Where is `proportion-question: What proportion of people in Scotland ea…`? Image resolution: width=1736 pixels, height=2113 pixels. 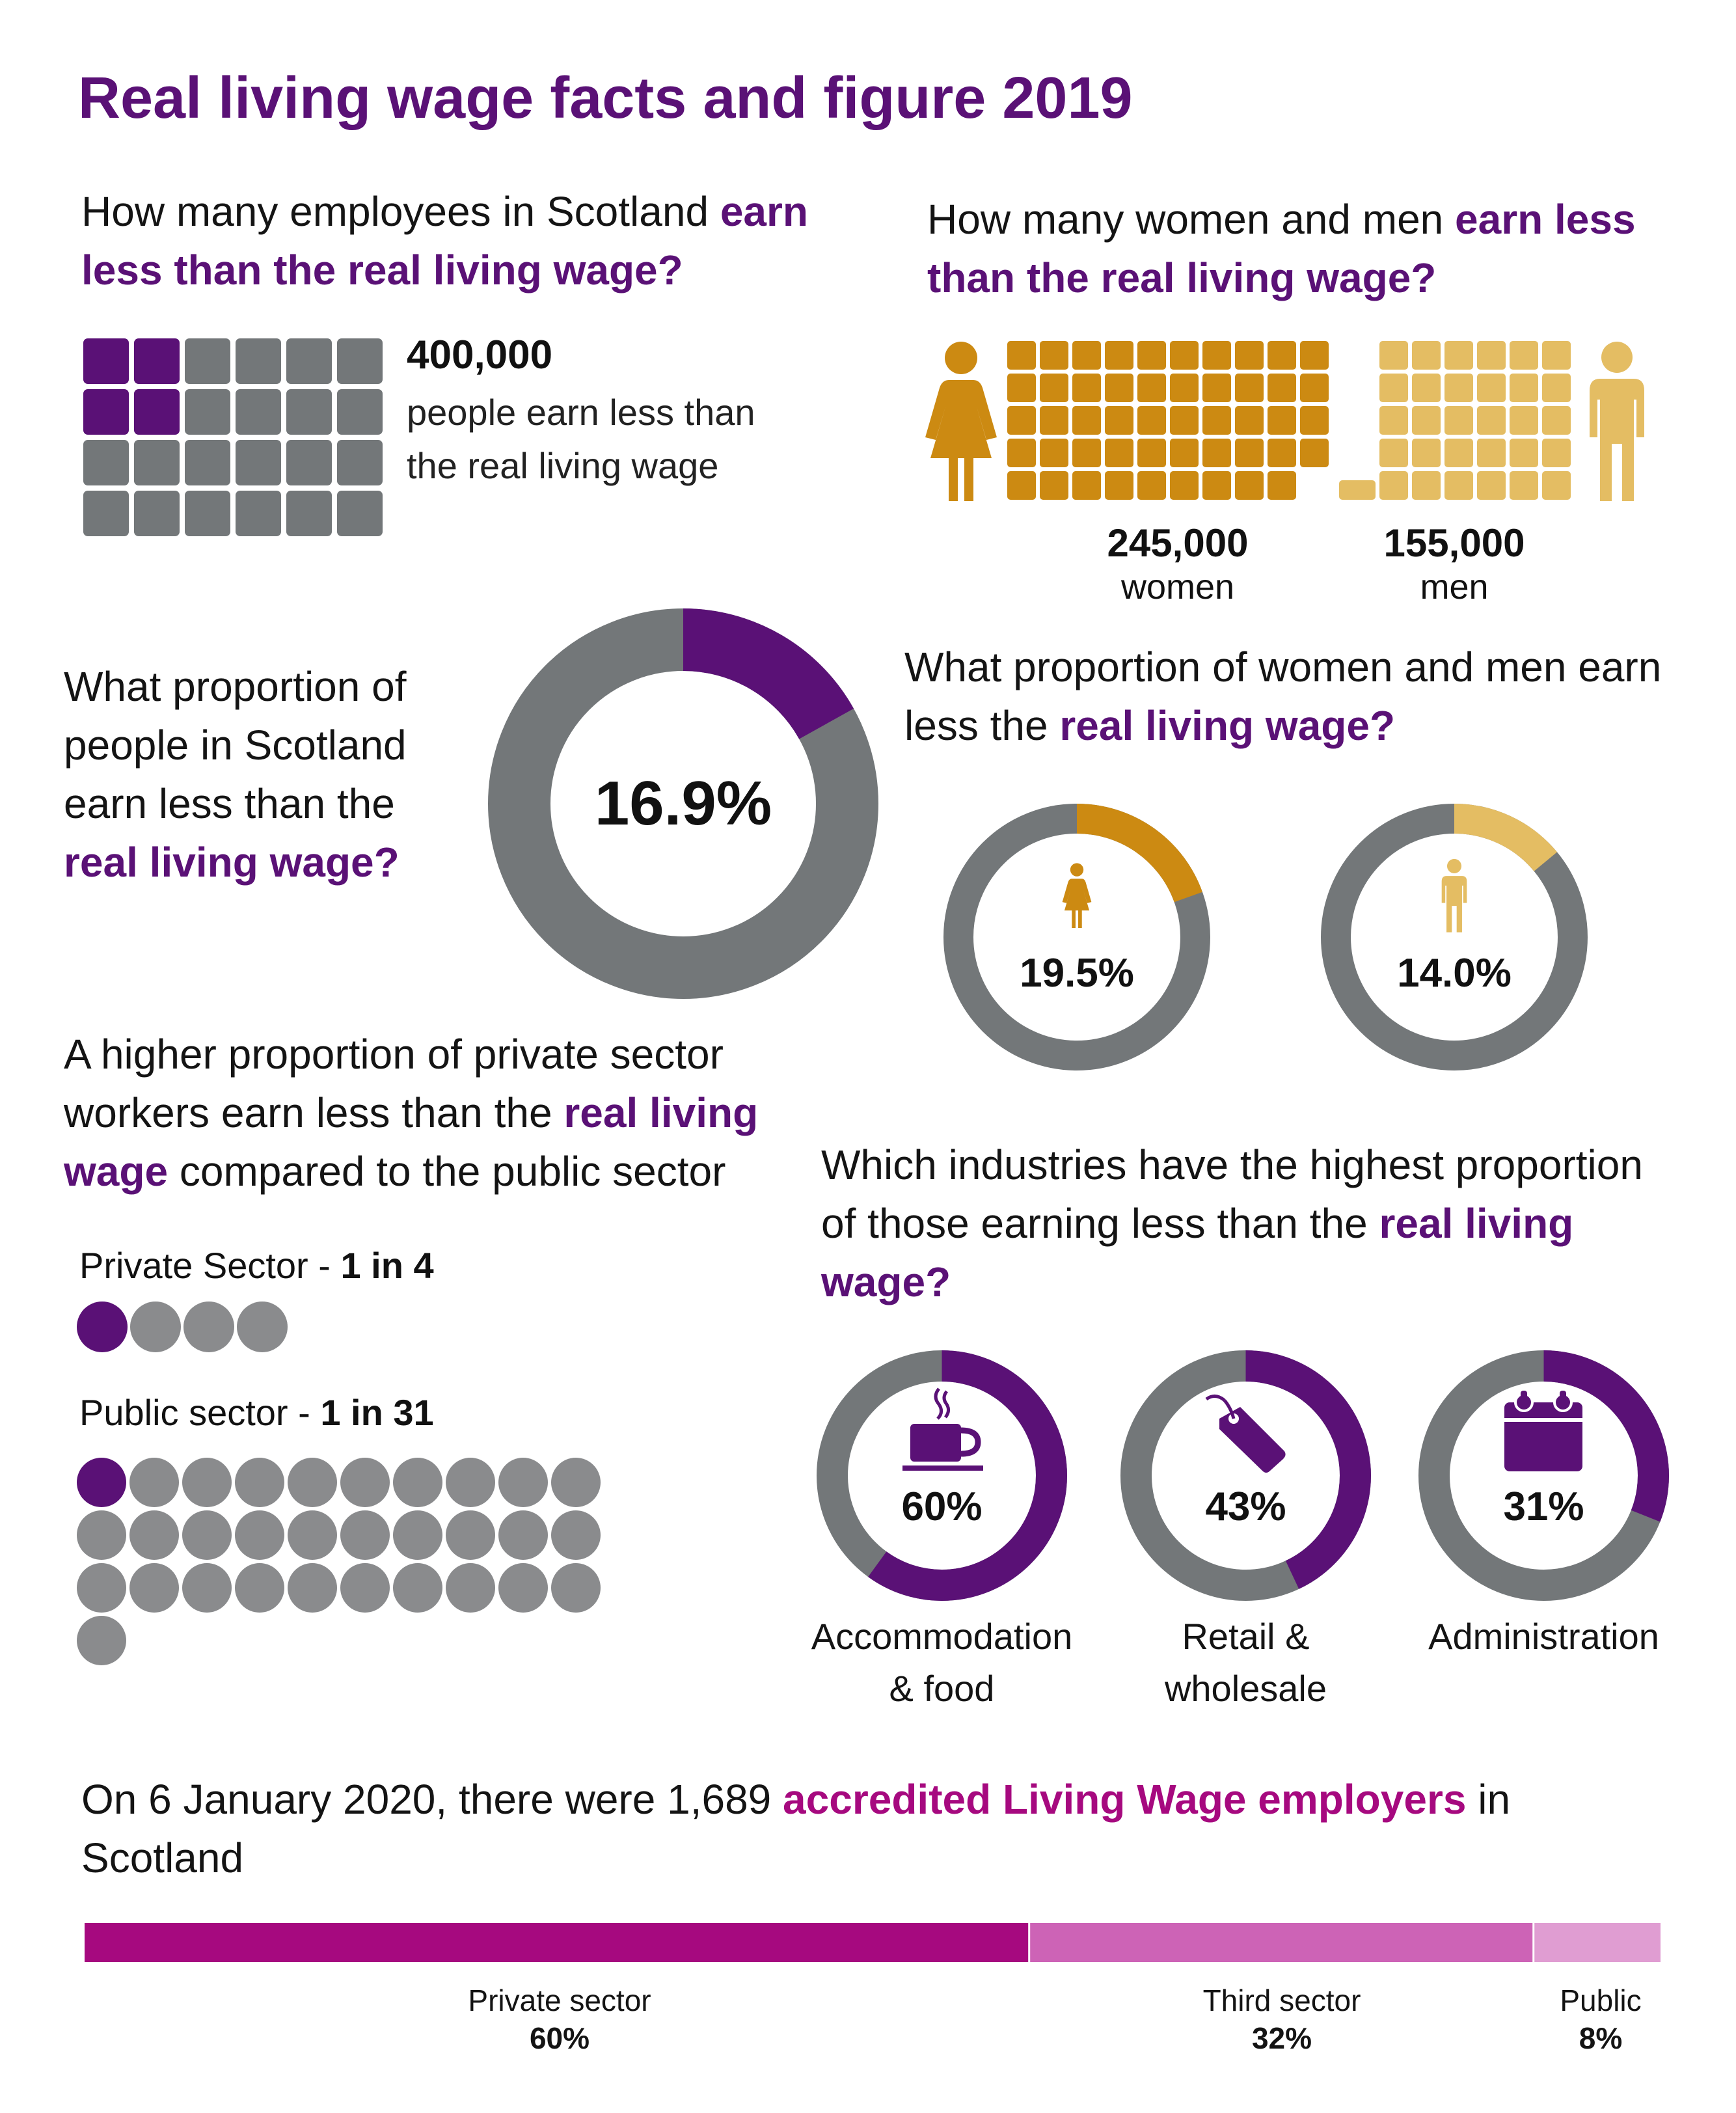 proportion-question: What proportion of people in Scotland ea… is located at coordinates (272, 774).